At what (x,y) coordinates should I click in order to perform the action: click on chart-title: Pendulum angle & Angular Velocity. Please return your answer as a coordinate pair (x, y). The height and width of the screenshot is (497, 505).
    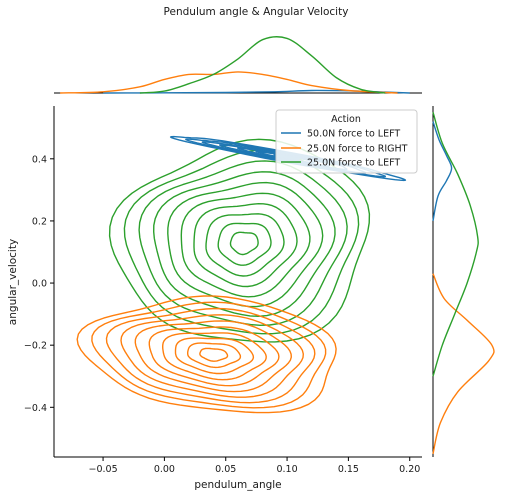
    Looking at the image, I should click on (256, 12).